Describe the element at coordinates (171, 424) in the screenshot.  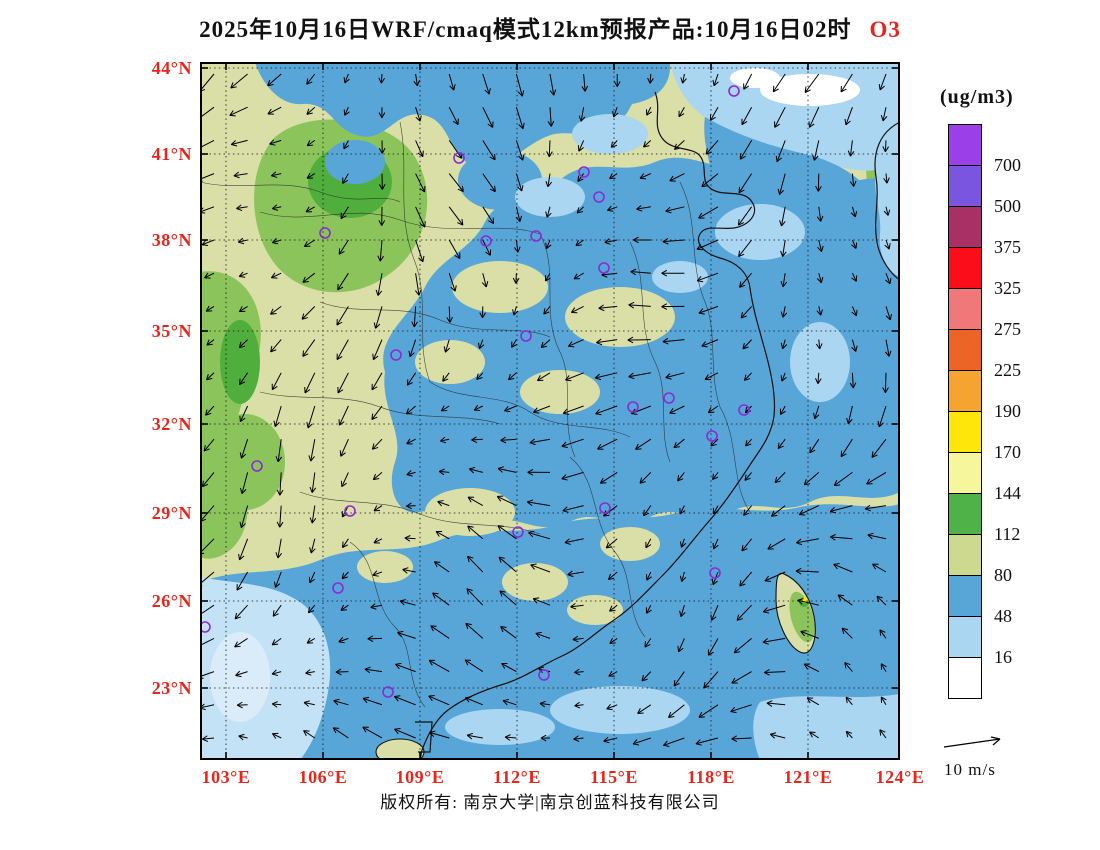
I see `lat-label: 32°N` at that location.